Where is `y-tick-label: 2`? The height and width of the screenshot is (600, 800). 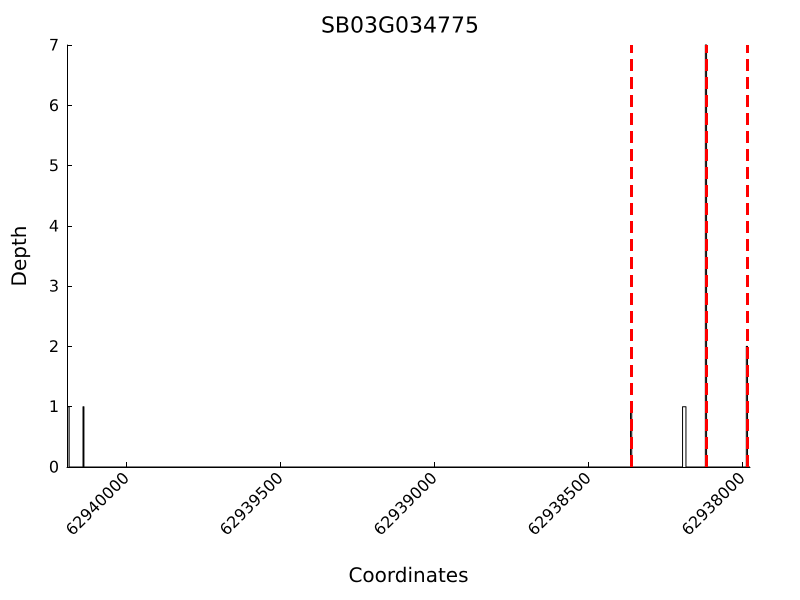 y-tick-label: 2 is located at coordinates (53, 346).